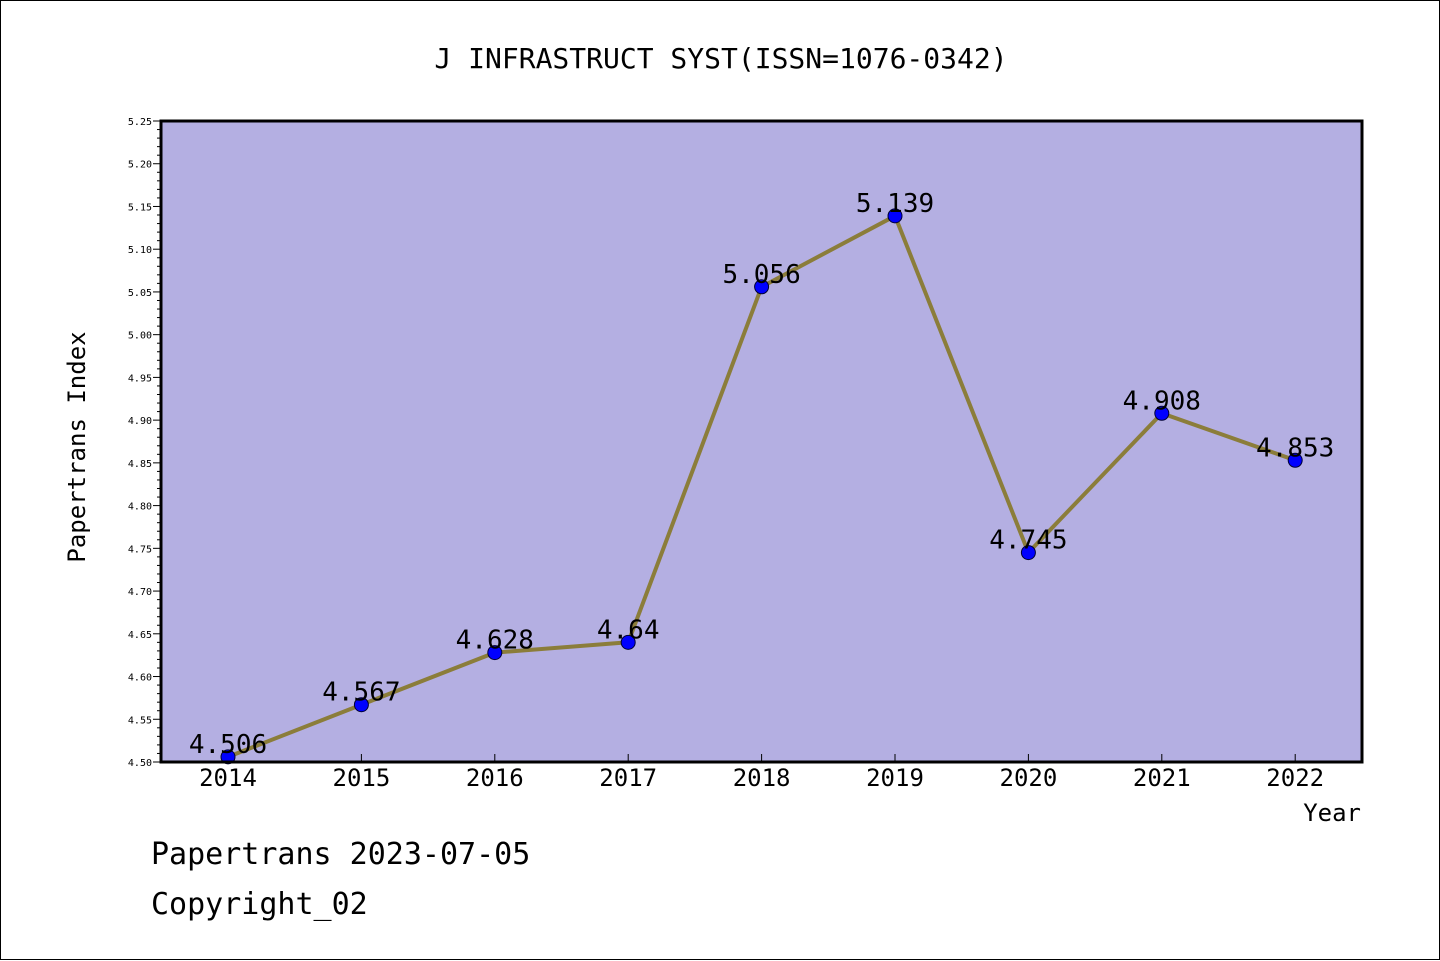  I want to click on x-tick-label: 2014, so click(228, 778).